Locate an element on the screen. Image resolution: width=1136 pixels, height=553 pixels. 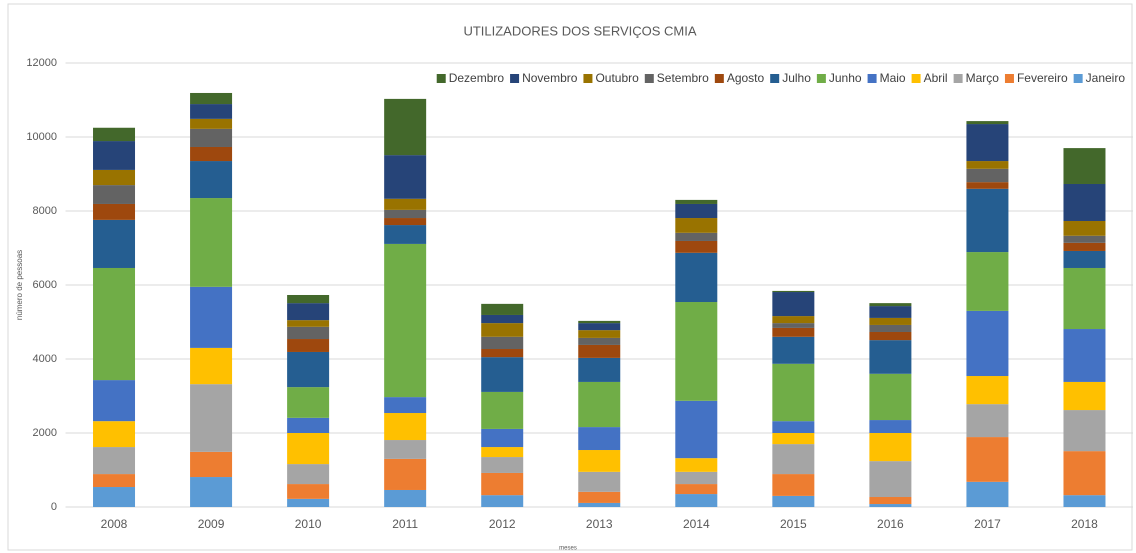
x-tick-label: 2012 is located at coordinates (502, 524).